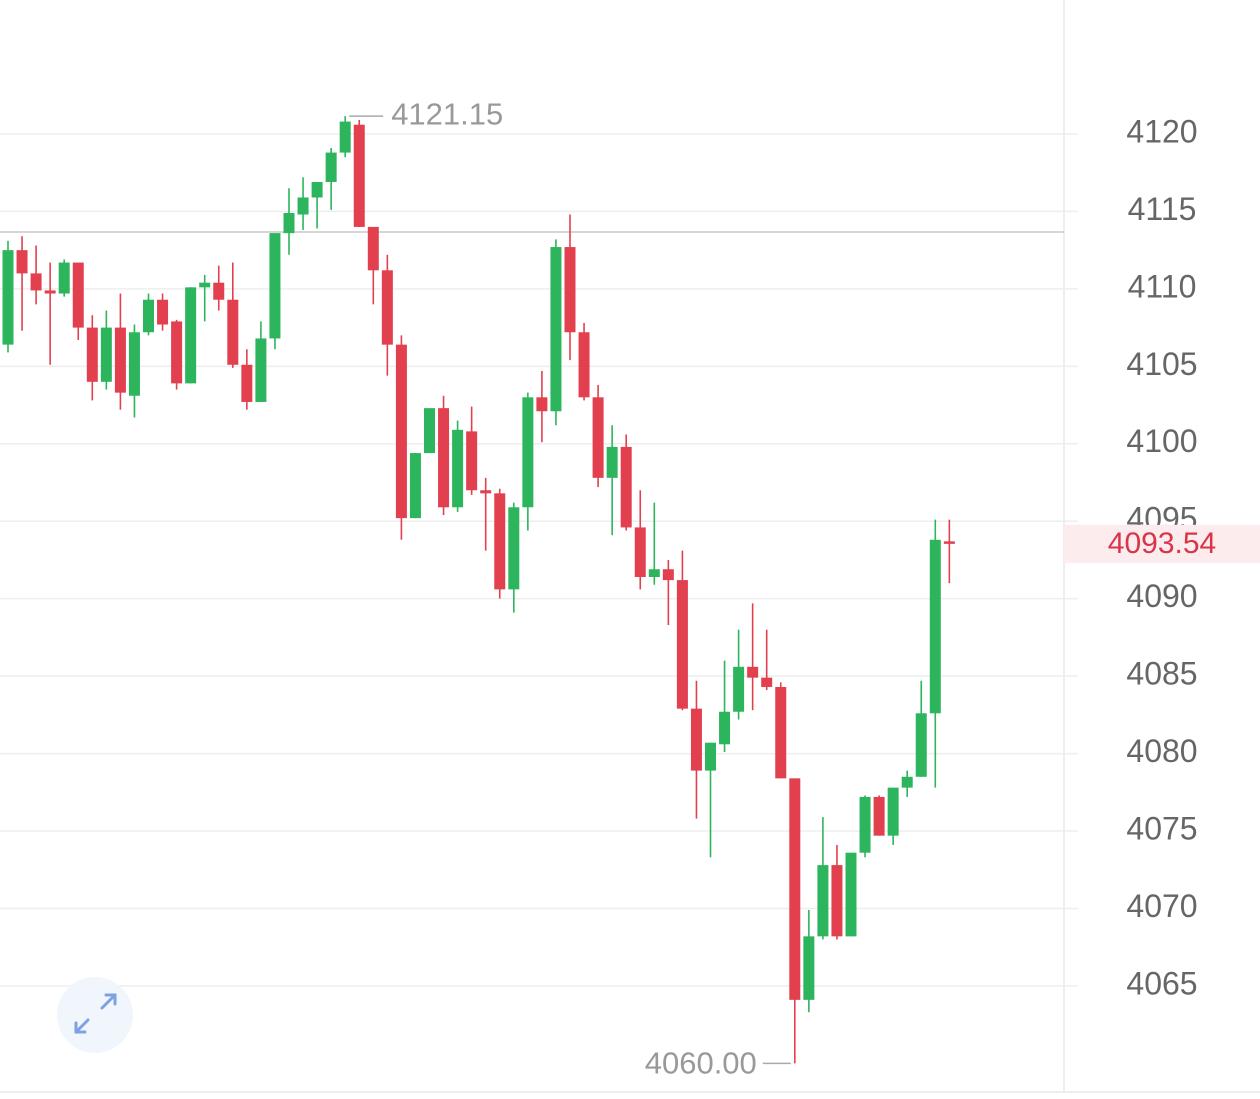 This screenshot has width=1260, height=1099. I want to click on low-label: 4060.00, so click(701, 1063).